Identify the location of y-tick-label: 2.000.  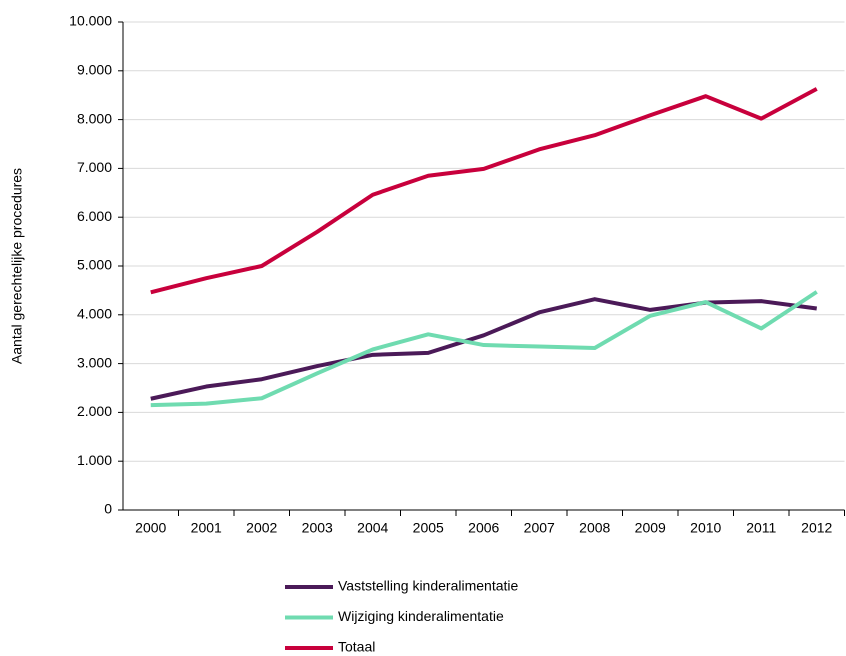
(94, 411).